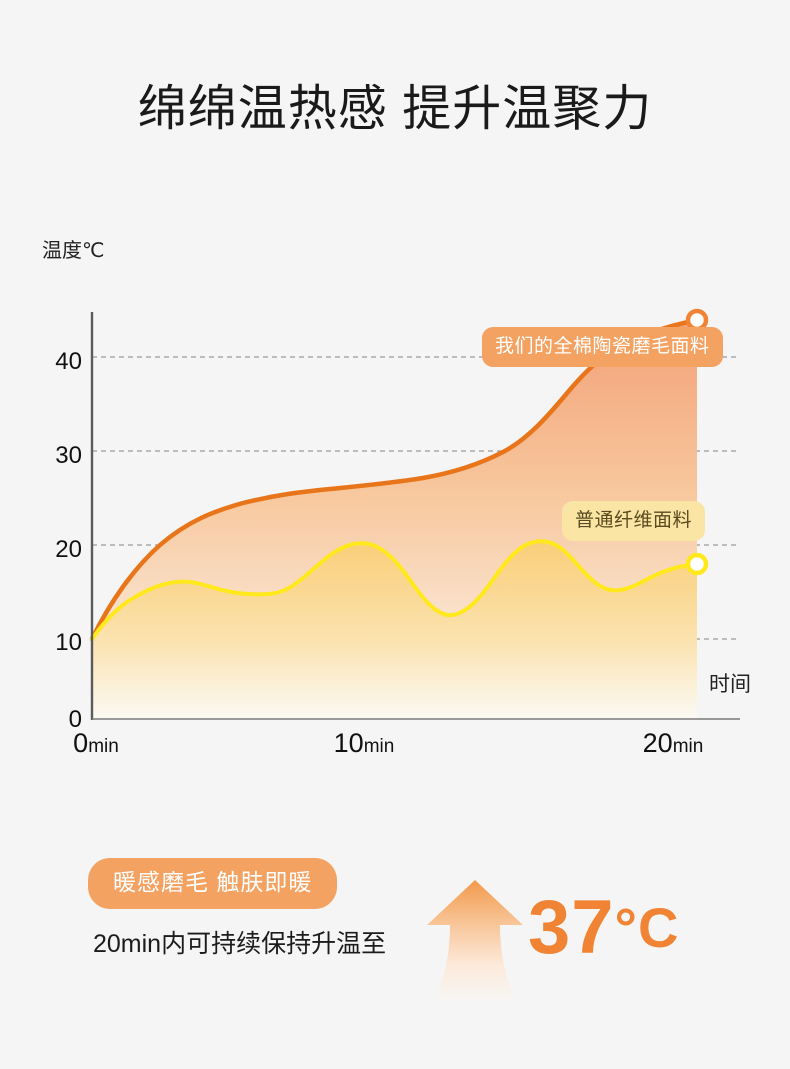 The width and height of the screenshot is (790, 1069). I want to click on series-line-secondary, so click(394, 590).